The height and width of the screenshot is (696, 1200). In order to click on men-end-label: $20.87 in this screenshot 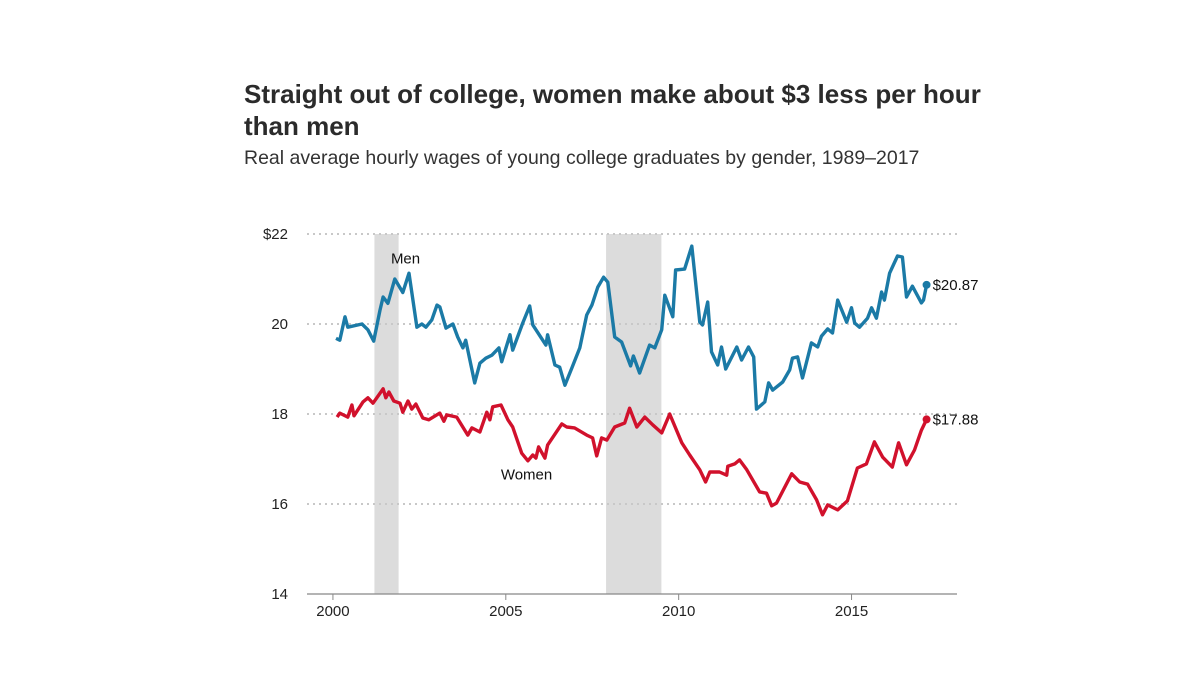, I will do `click(956, 285)`.